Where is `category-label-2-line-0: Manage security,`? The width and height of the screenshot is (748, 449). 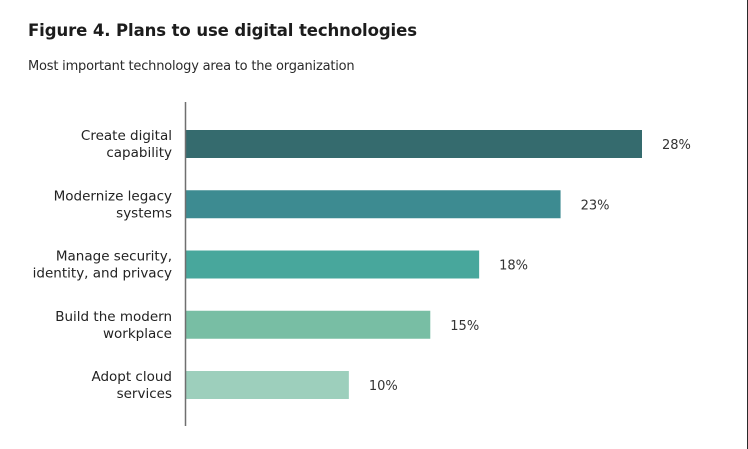
category-label-2-line-0: Manage security, is located at coordinates (114, 257).